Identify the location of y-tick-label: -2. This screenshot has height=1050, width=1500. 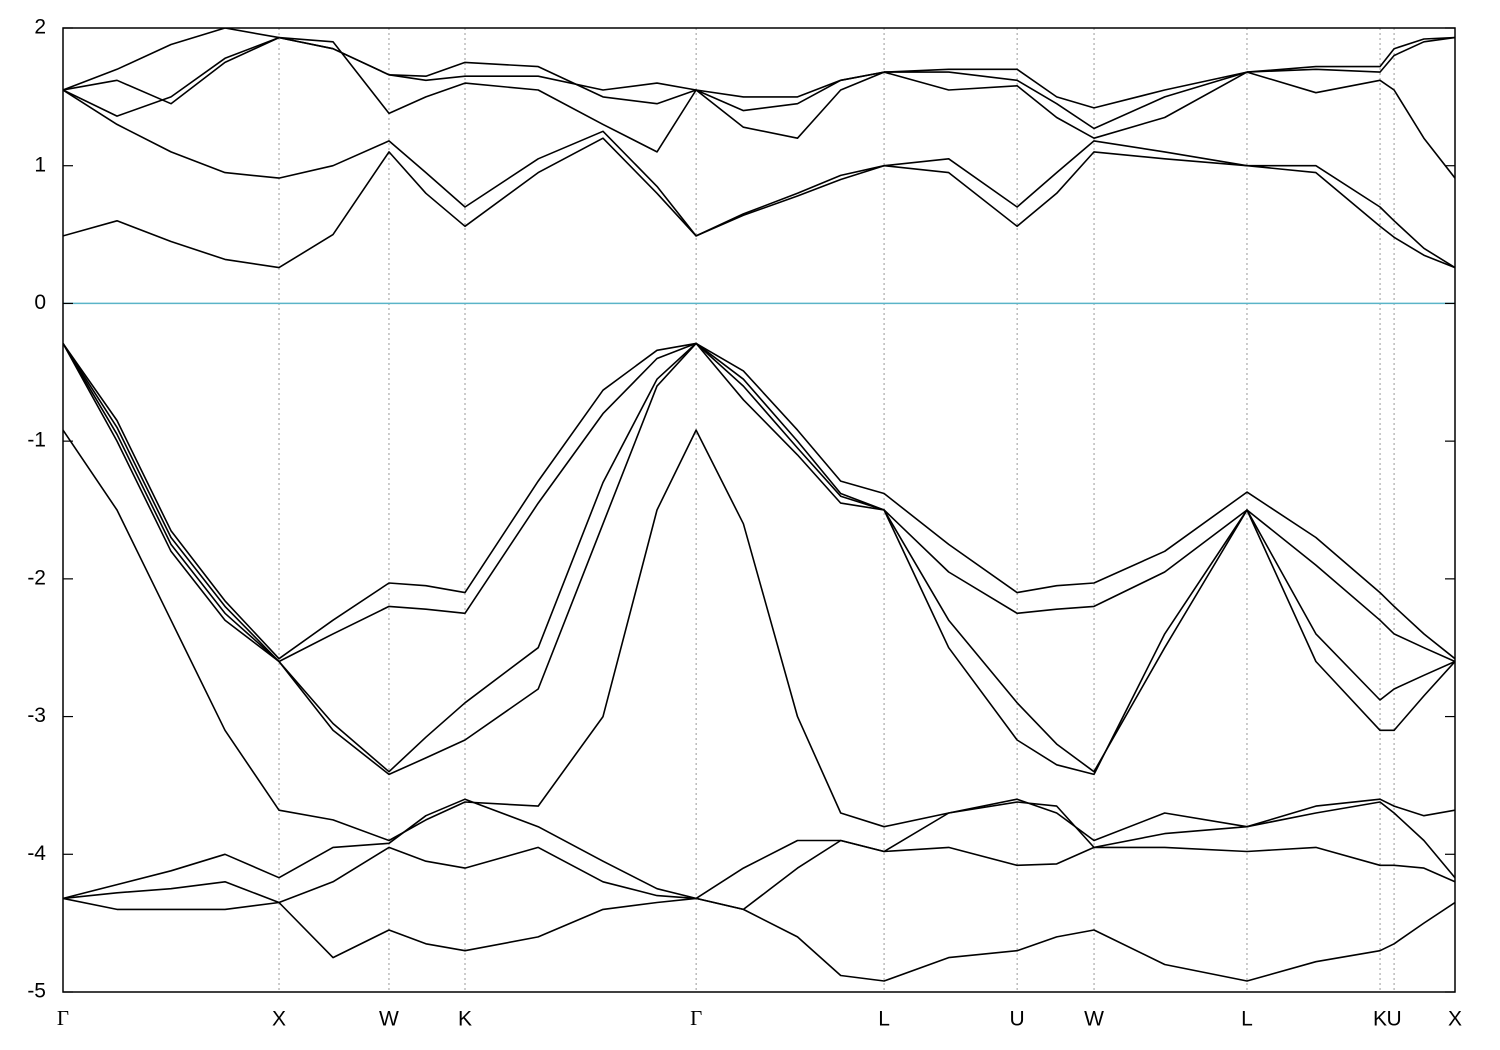
(36, 577).